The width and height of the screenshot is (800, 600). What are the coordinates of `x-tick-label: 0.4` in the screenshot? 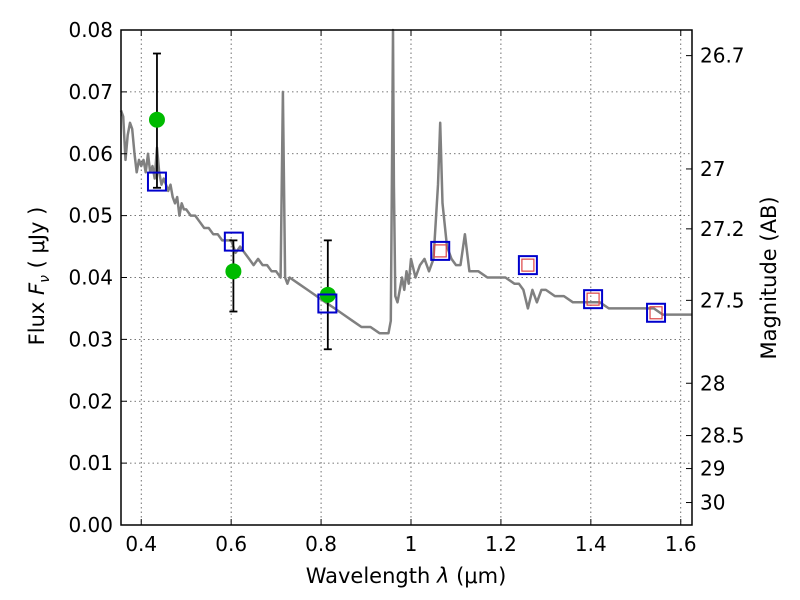 It's located at (141, 544).